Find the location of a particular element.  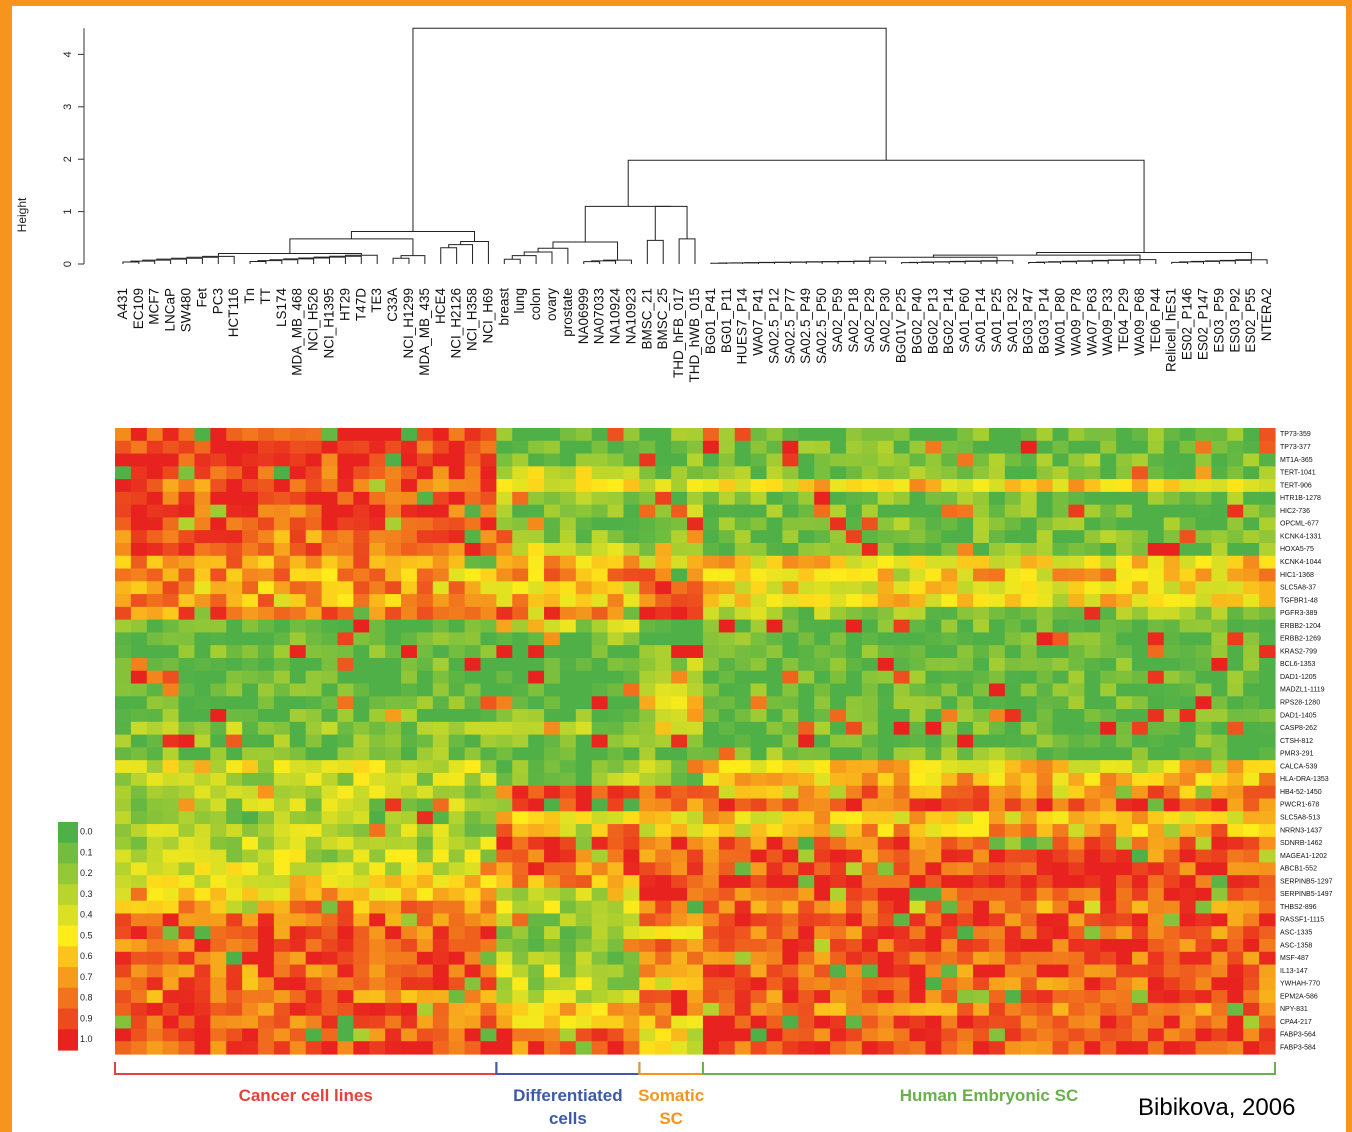

legend-tick-label: 0.7 is located at coordinates (86, 977).